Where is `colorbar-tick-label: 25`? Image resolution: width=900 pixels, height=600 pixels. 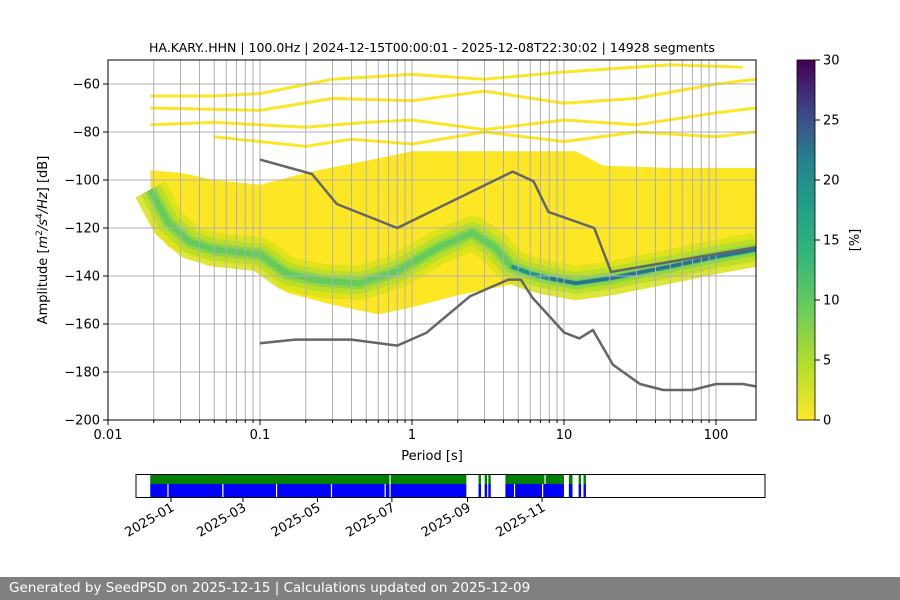
colorbar-tick-label: 25 is located at coordinates (831, 121).